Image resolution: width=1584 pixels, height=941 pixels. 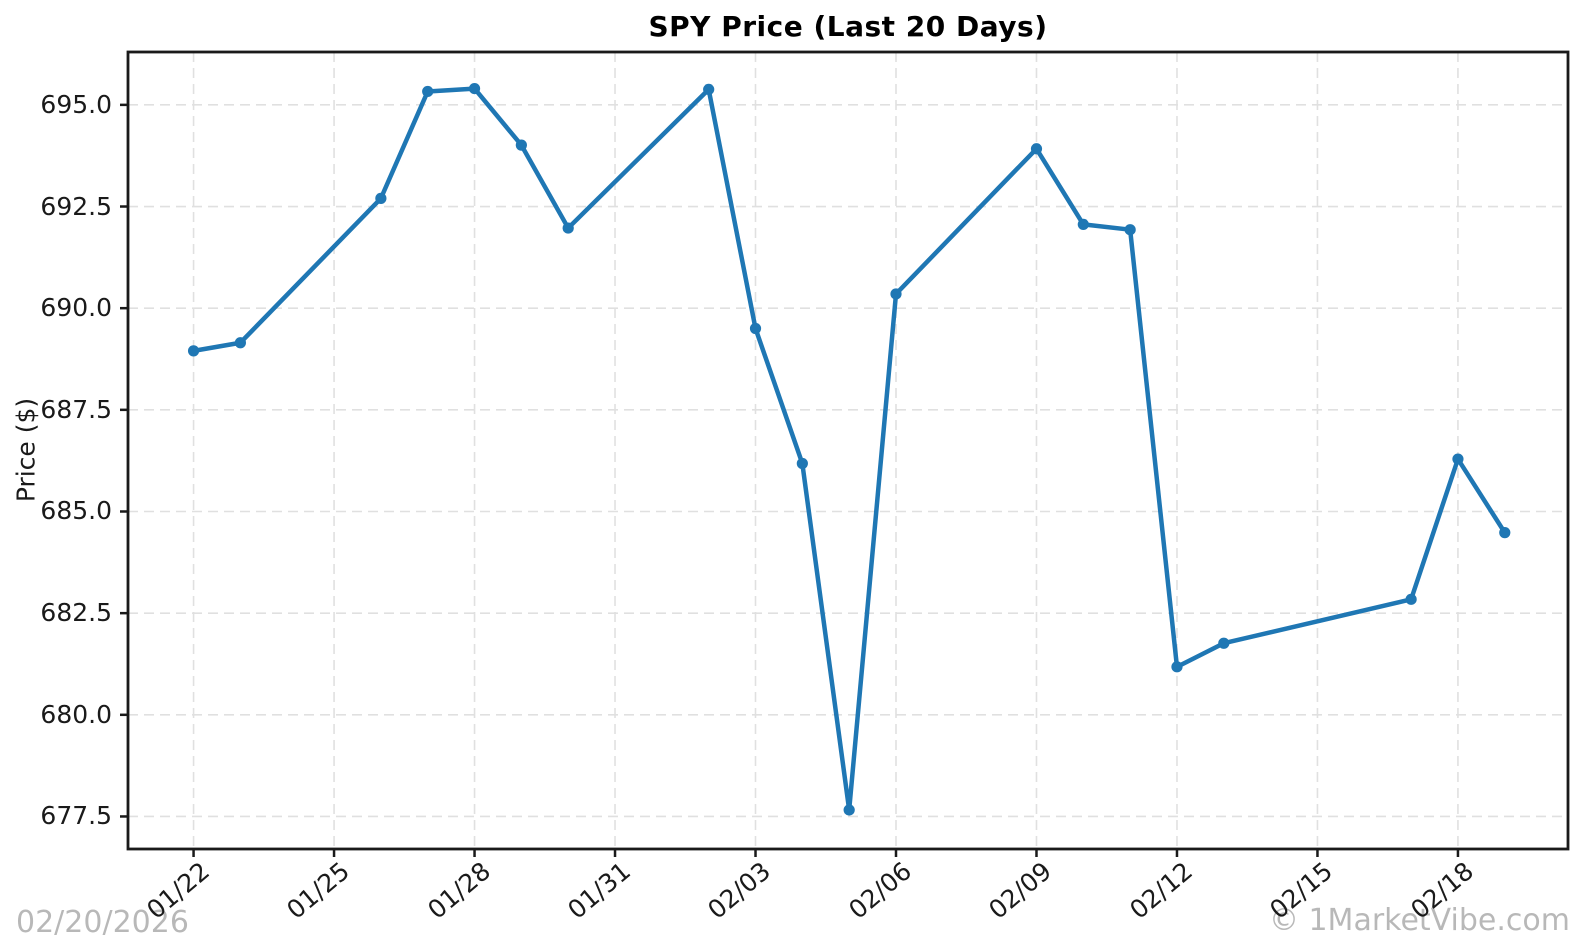 I want to click on data-point-02/03, so click(x=755, y=328).